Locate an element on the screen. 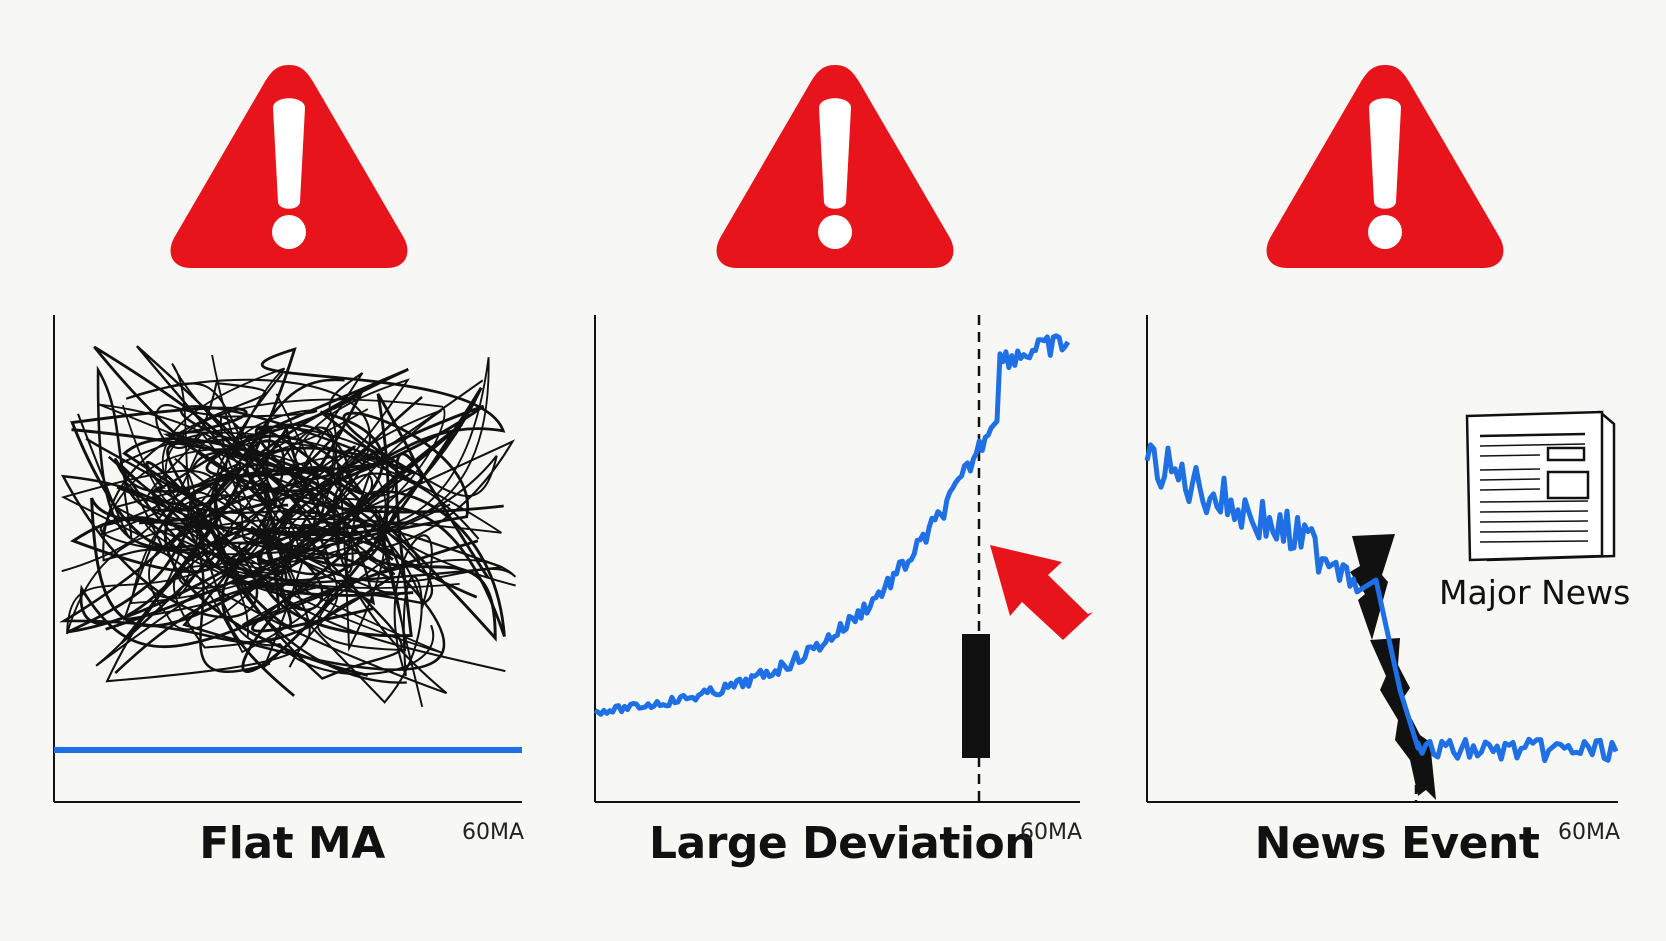 This screenshot has height=941, width=1666. panel-flat-ma-axes is located at coordinates (287, 559).